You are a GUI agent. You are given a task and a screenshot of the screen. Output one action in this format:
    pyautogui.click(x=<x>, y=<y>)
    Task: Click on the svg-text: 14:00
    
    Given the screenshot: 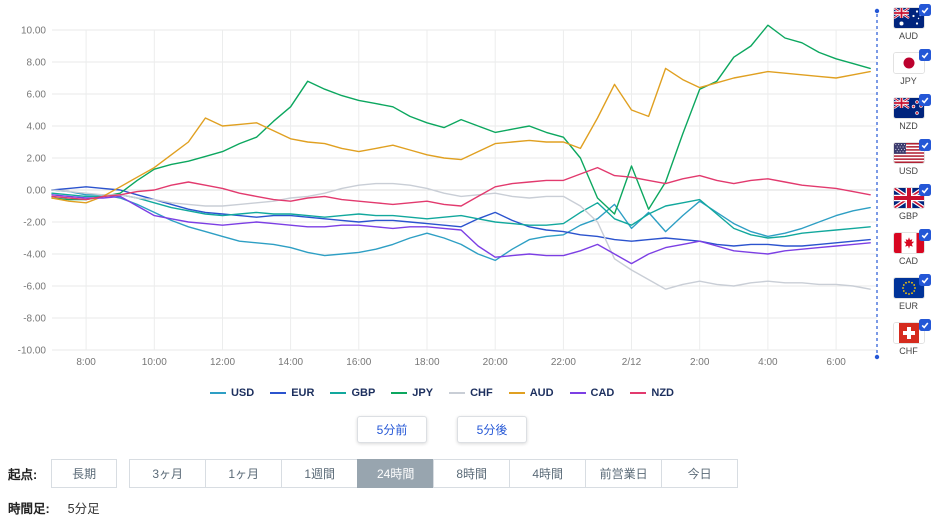 What is the action you would take?
    pyautogui.click(x=290, y=362)
    